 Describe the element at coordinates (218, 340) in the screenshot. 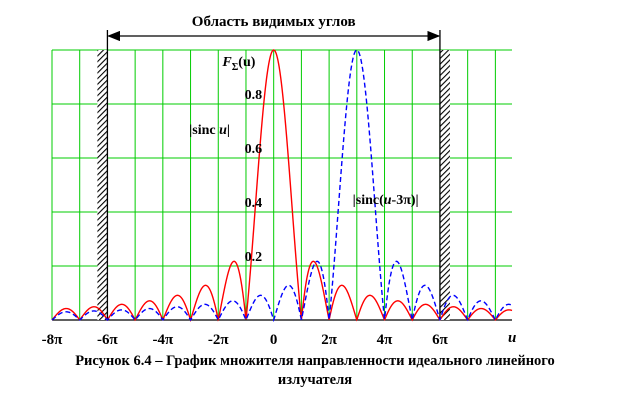

I see `x-tick-label: -2π` at that location.